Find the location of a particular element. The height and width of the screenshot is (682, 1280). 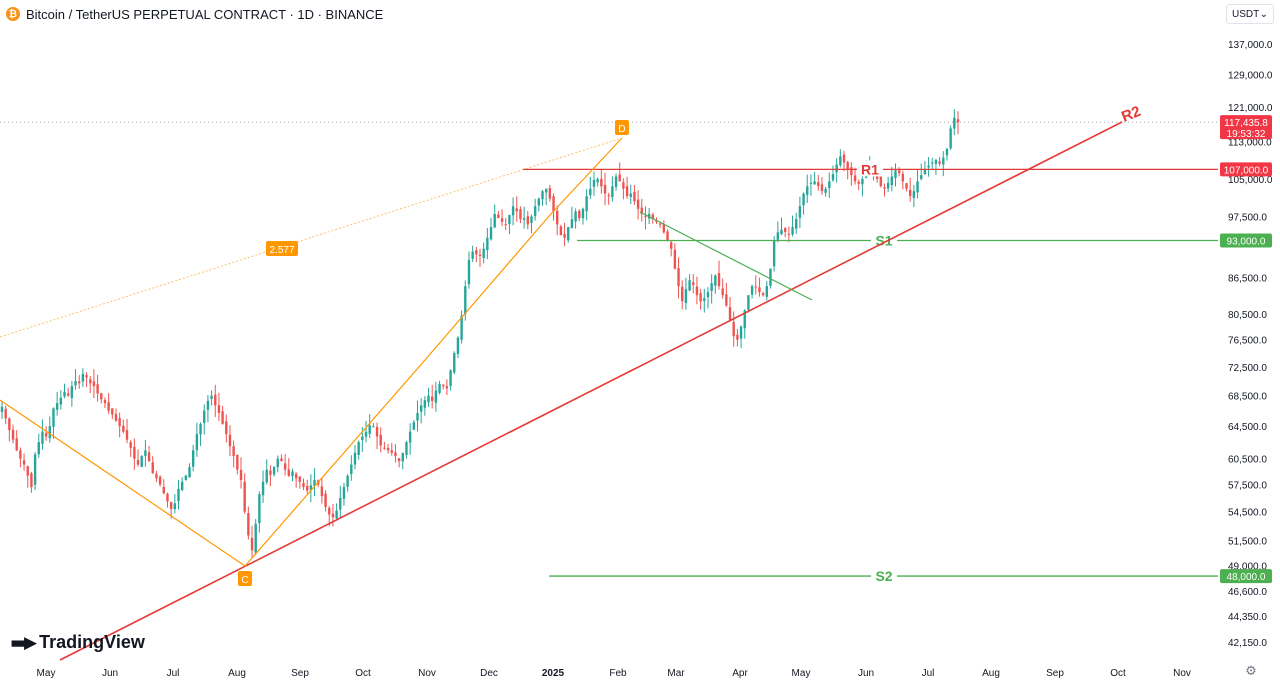

time-tick-label: Mar is located at coordinates (676, 673).